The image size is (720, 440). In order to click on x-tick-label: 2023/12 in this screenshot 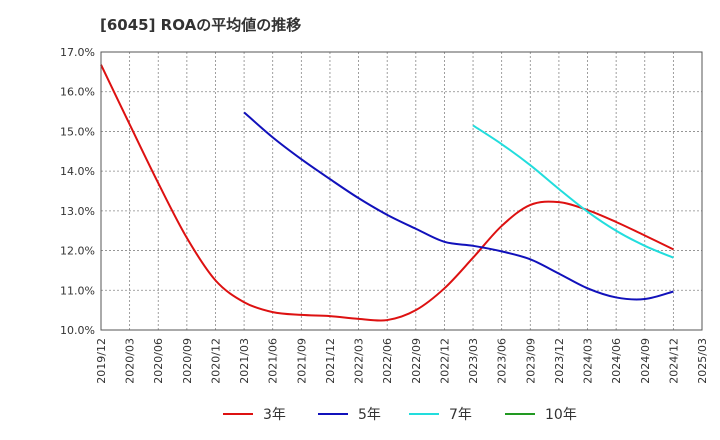, I will do `click(559, 361)`.